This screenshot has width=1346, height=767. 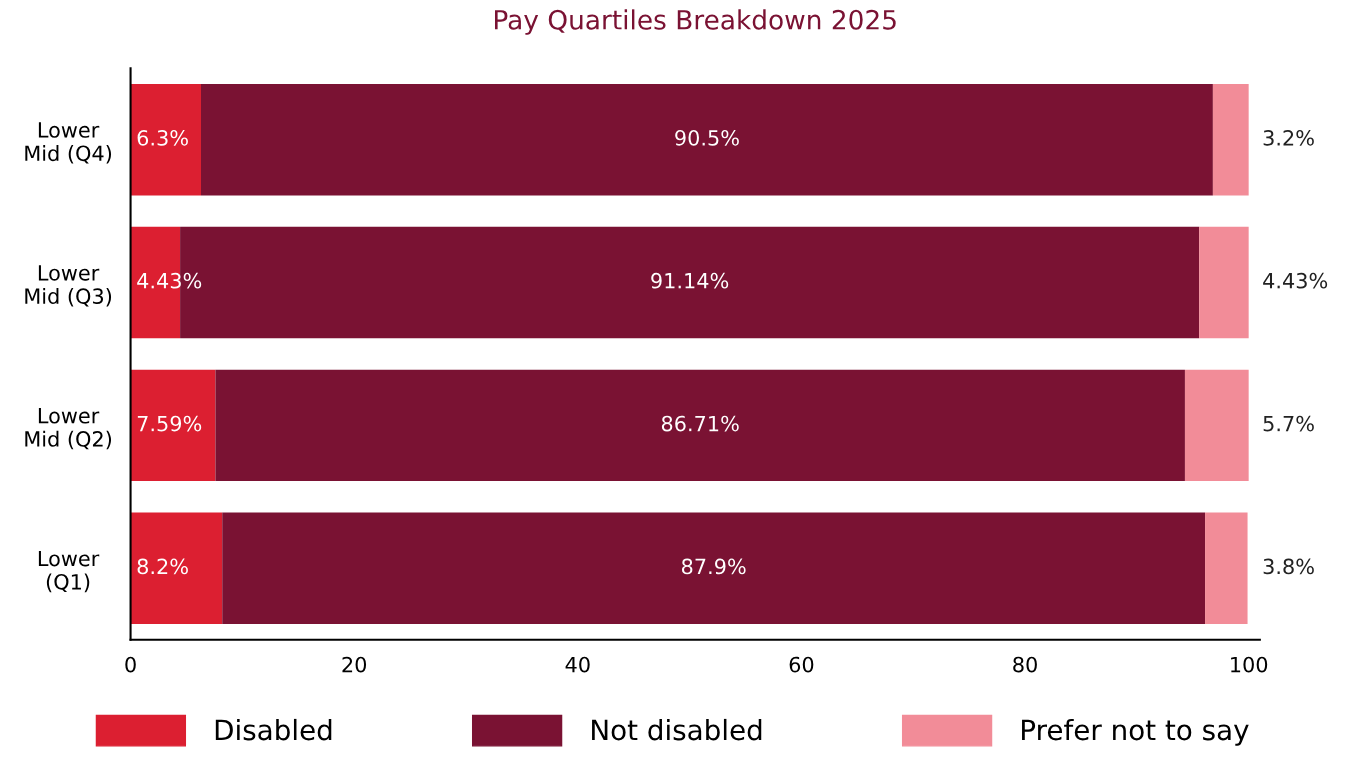 I want to click on data-label: 87.9%, so click(x=713, y=566).